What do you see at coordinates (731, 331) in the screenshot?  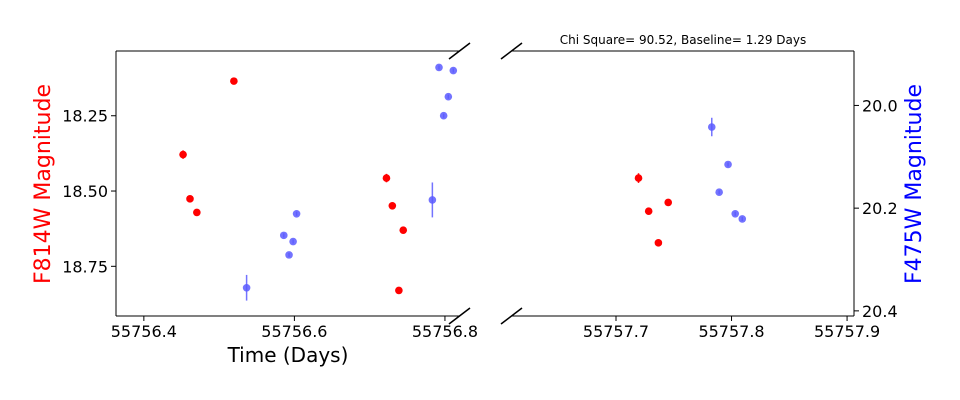 I see `right-x-tick-label: 55757.8` at bounding box center [731, 331].